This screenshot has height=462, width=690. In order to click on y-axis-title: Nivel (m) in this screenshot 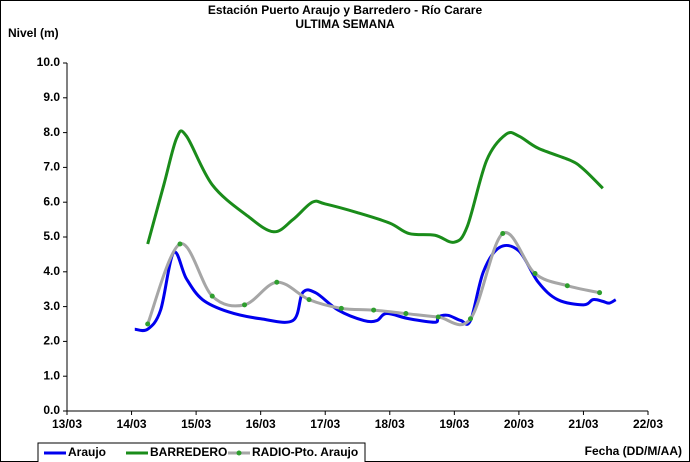, I will do `click(33, 33)`.